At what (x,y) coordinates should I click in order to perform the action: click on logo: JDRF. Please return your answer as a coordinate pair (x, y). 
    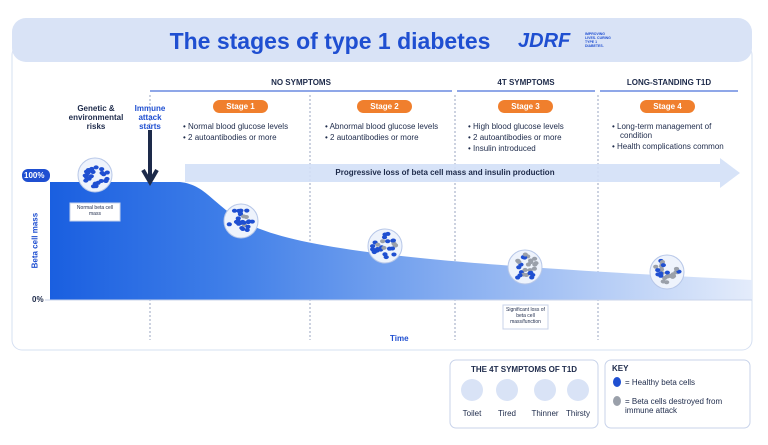
    Looking at the image, I should click on (544, 41).